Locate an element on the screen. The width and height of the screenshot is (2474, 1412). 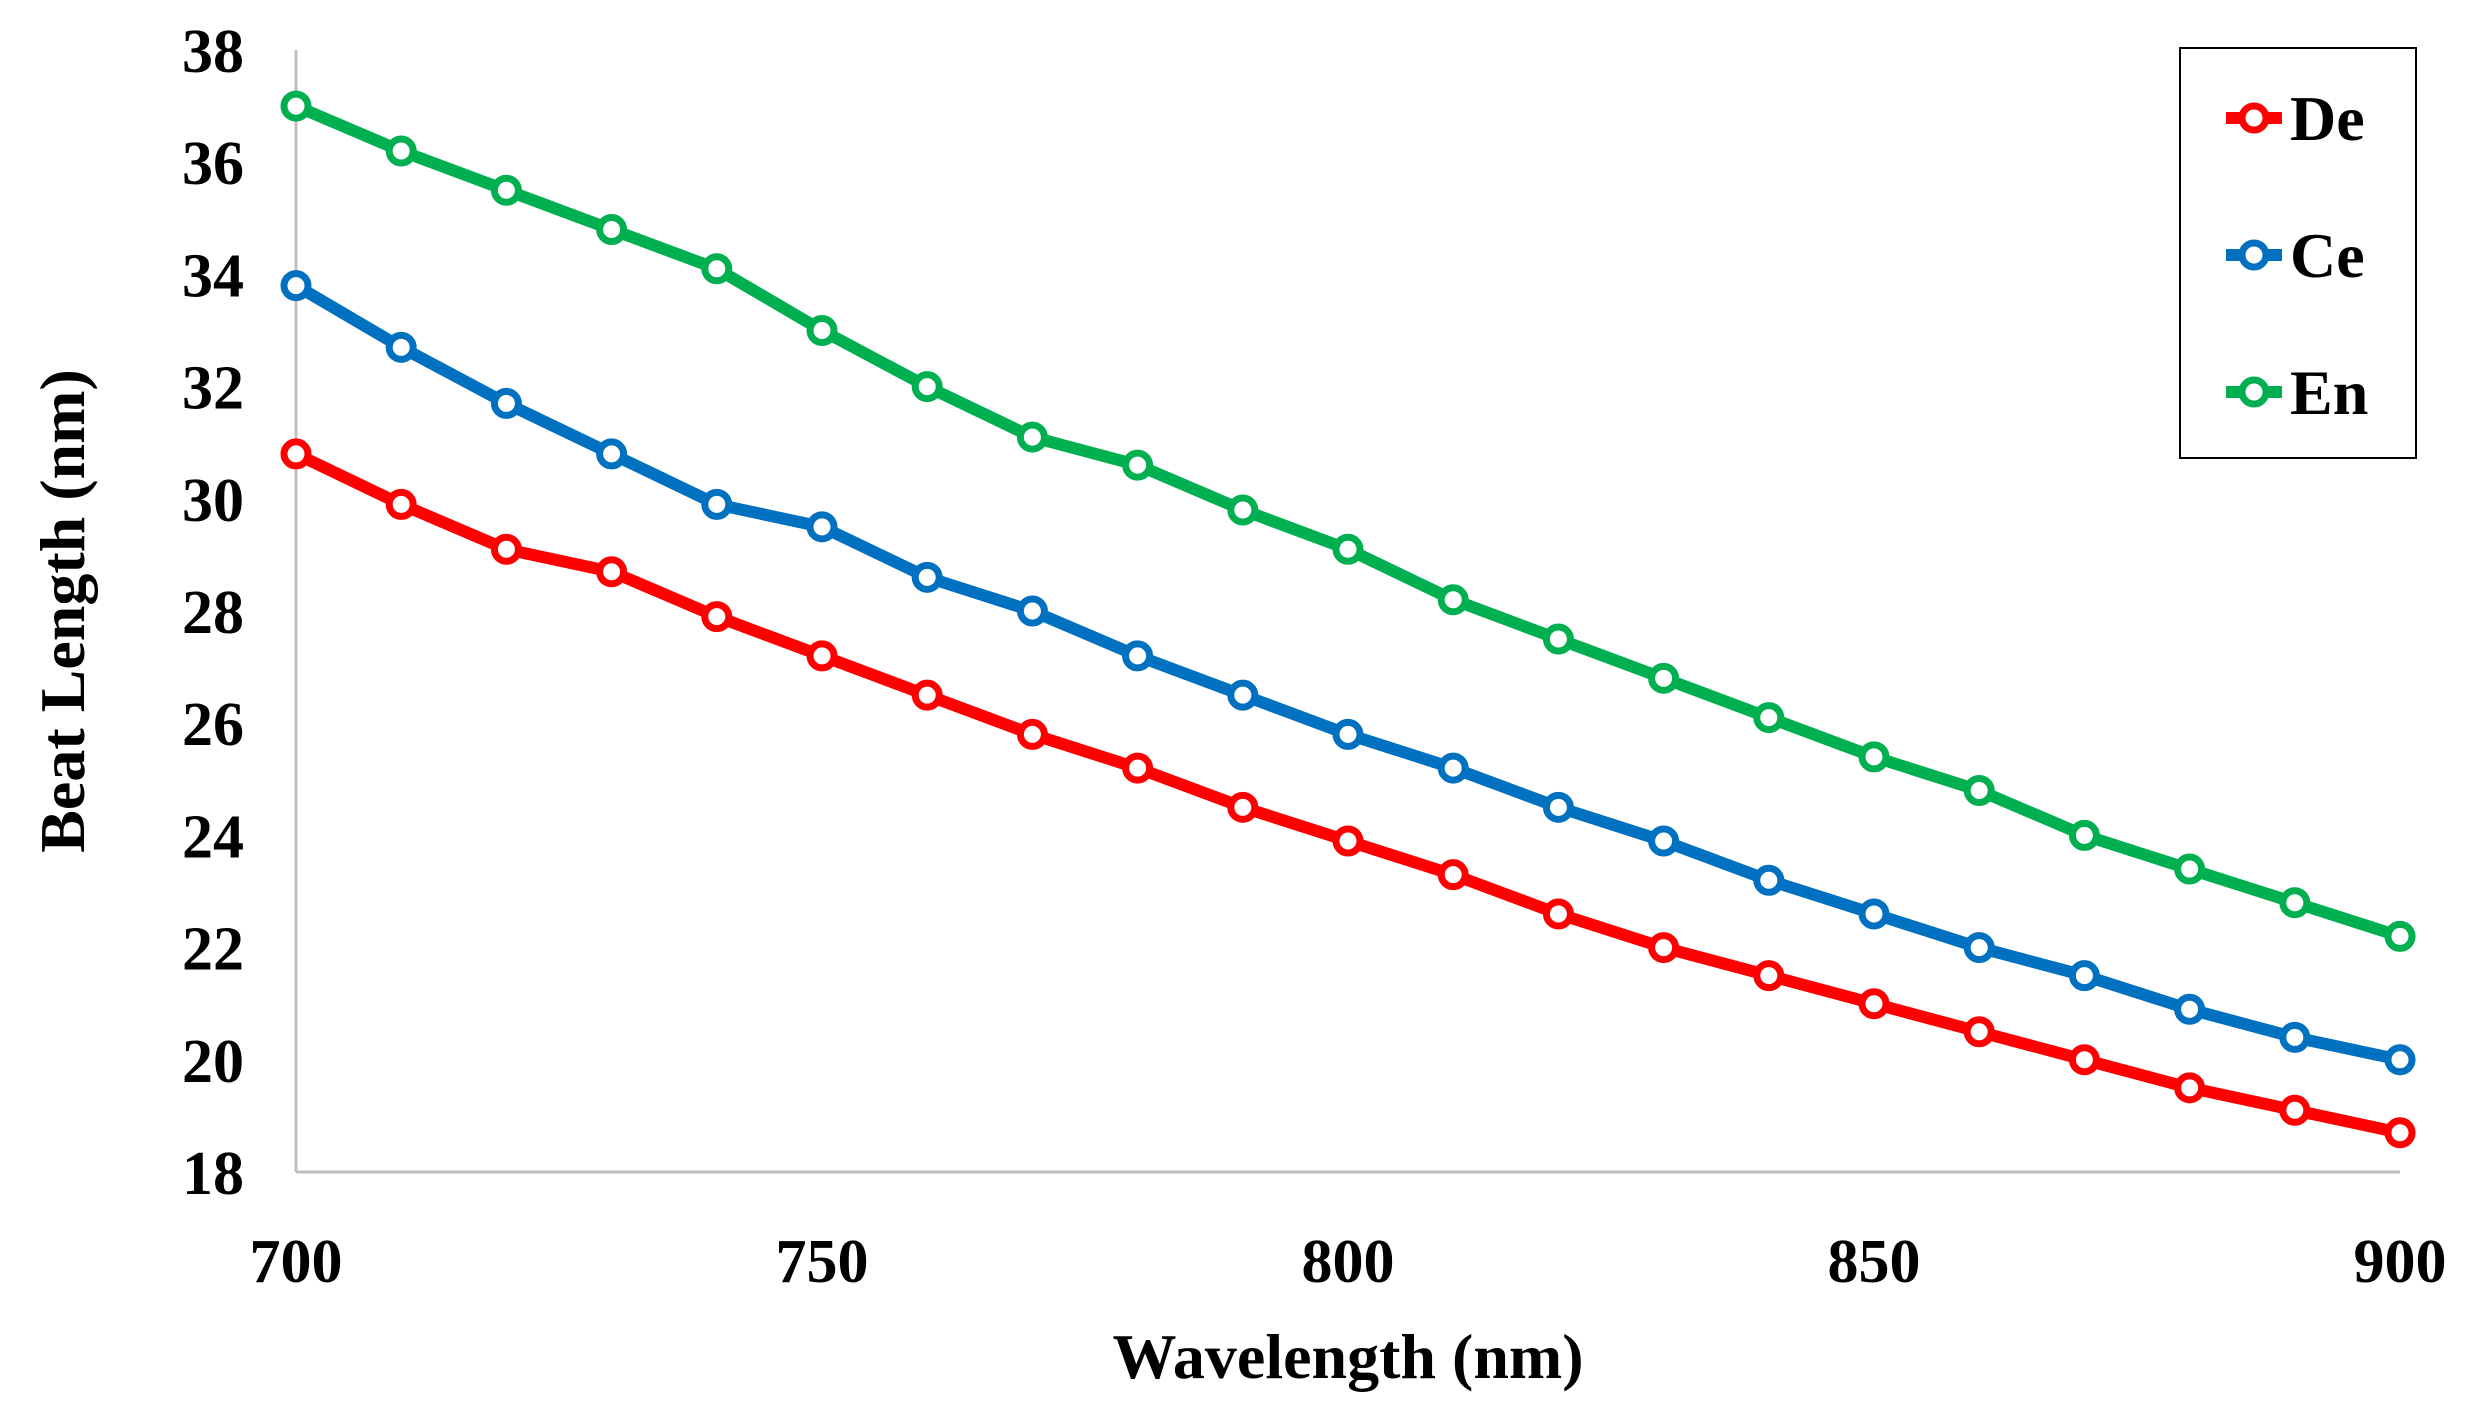
y-tick-label: 18 is located at coordinates (213, 1174).